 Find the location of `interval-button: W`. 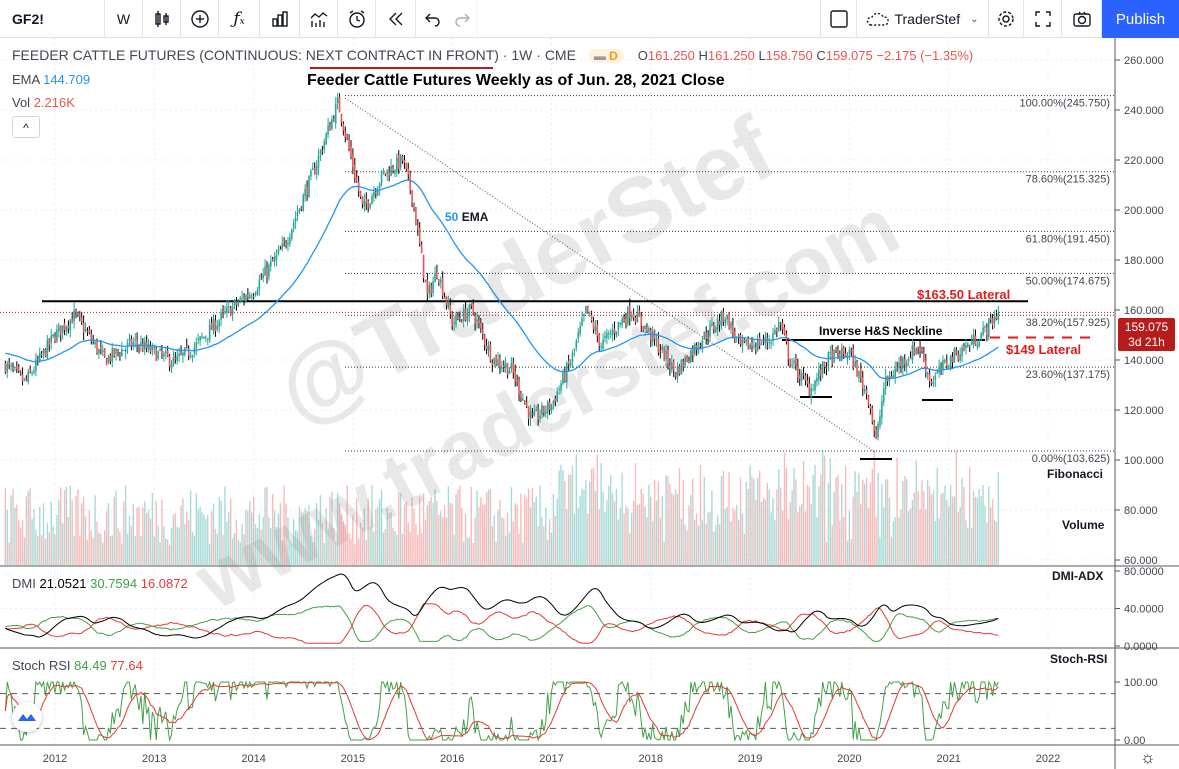

interval-button: W is located at coordinates (124, 19).